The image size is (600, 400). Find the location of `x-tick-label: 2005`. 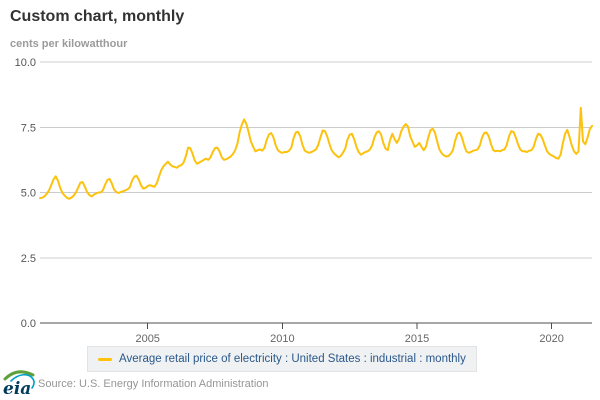

x-tick-label: 2005 is located at coordinates (147, 339).